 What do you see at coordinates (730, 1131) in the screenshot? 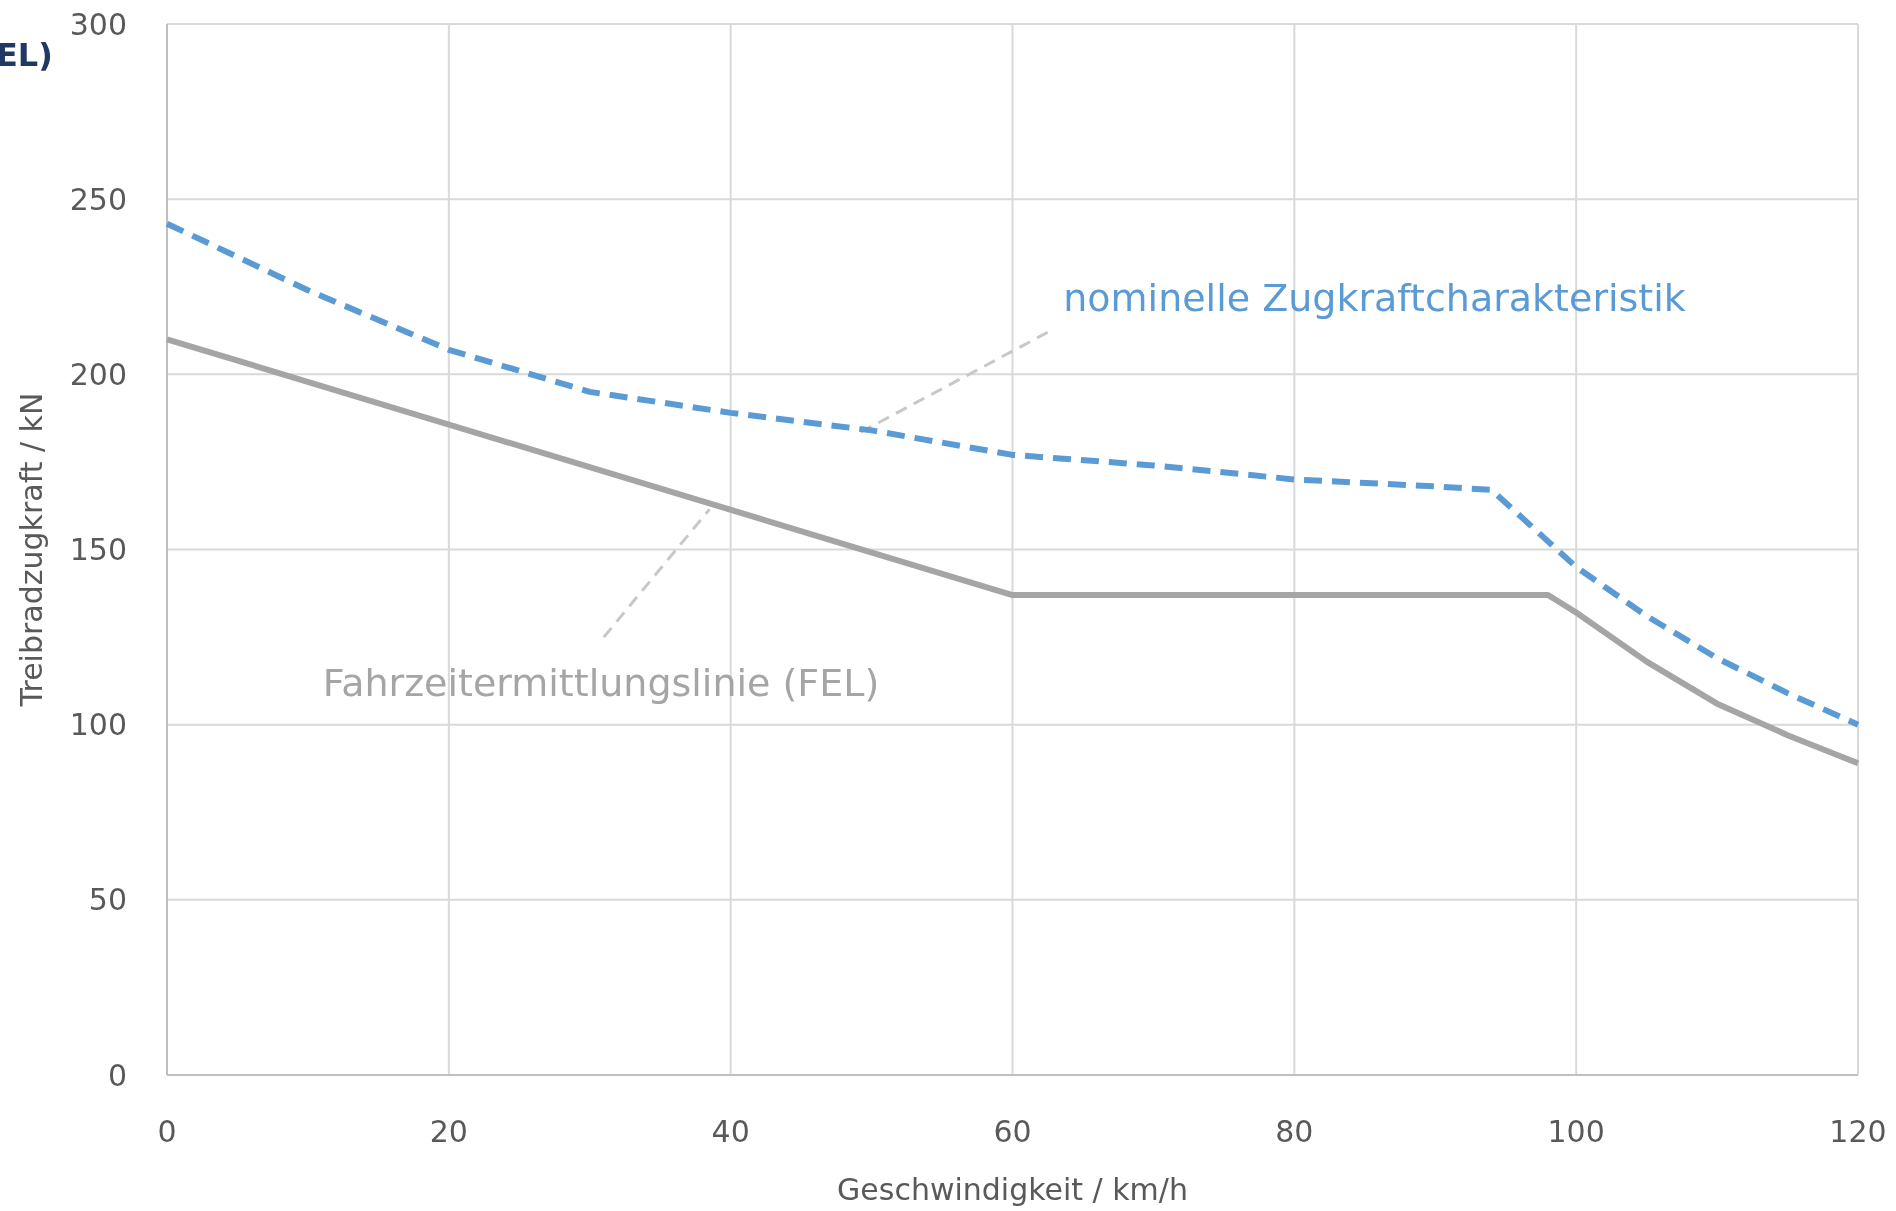
I see `x-tick-label: 40` at bounding box center [730, 1131].